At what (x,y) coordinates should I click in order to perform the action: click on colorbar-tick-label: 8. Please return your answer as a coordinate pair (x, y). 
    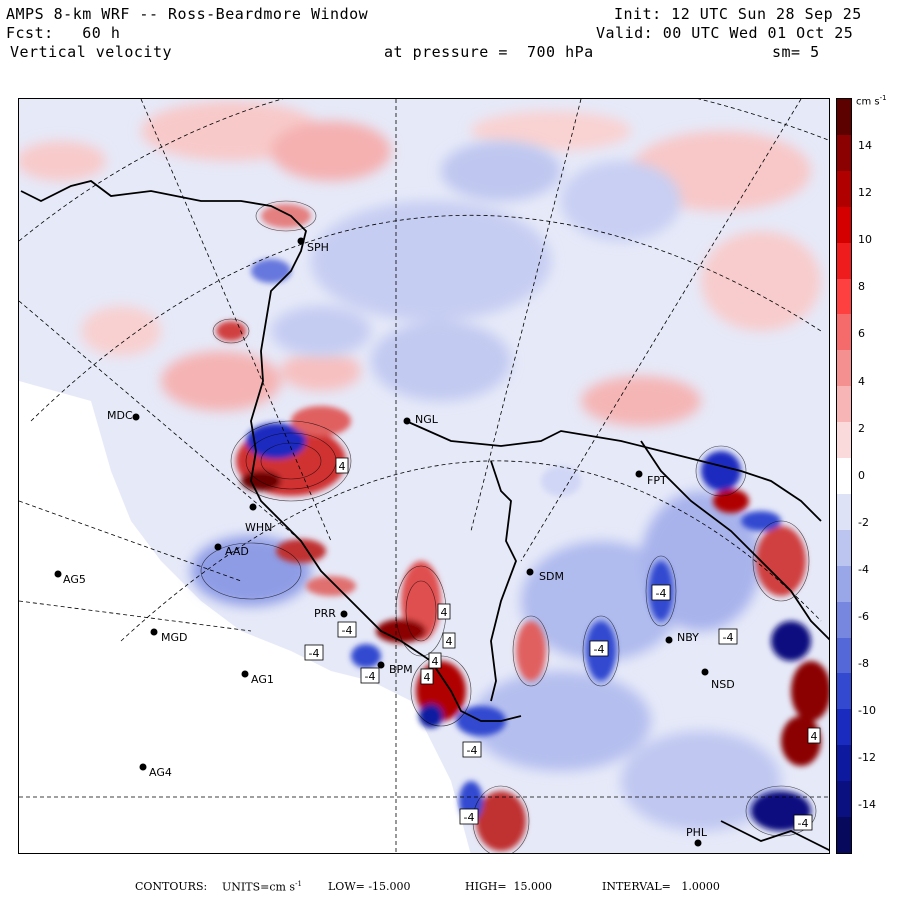
    Looking at the image, I should click on (861, 287).